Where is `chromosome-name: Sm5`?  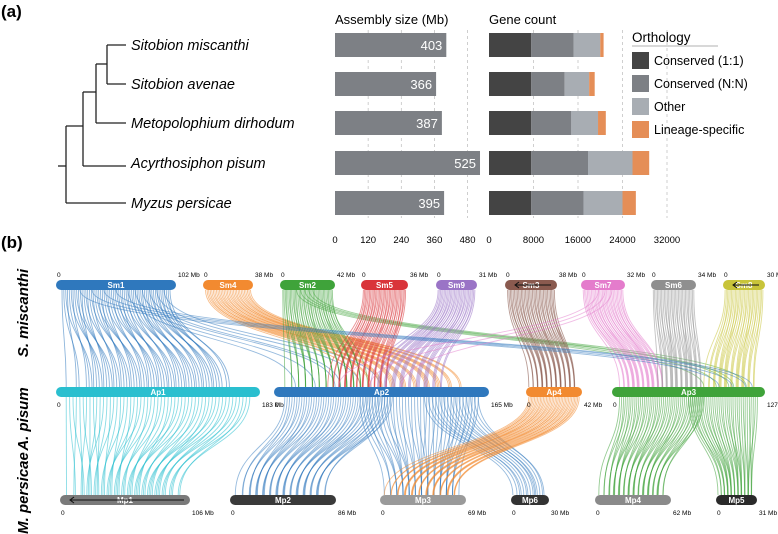
chromosome-name: Sm5 is located at coordinates (384, 285).